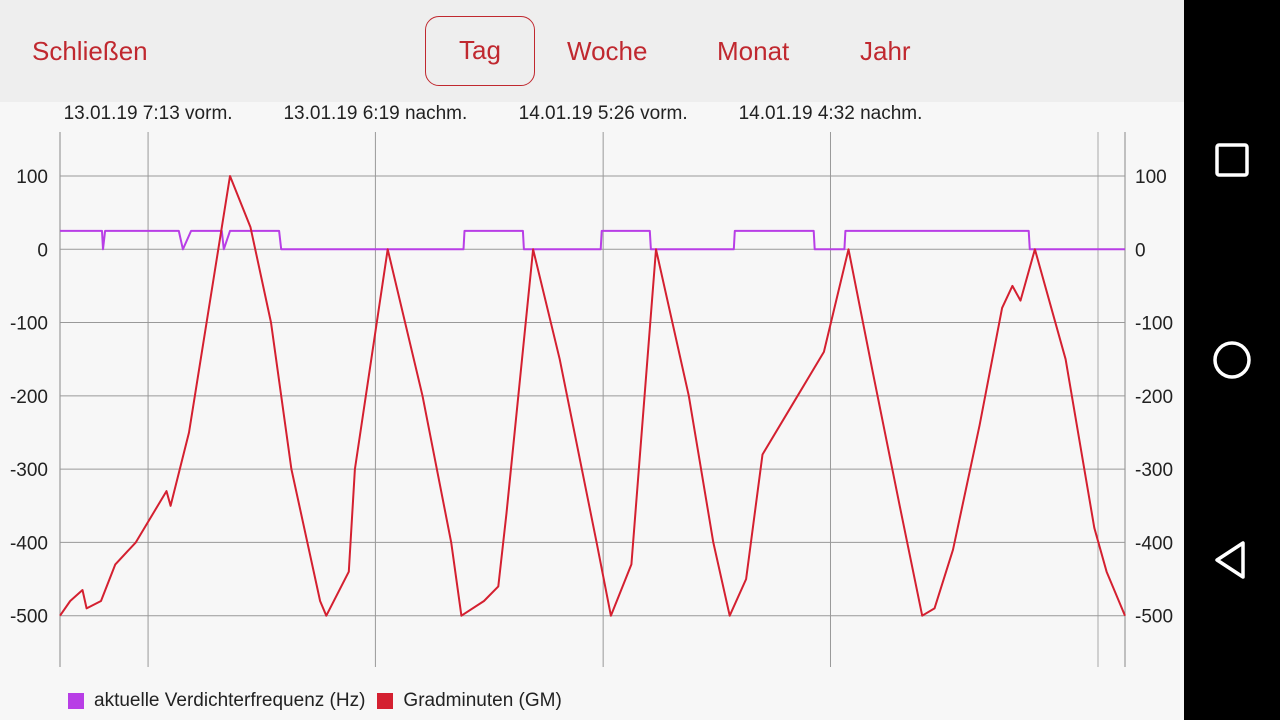 This screenshot has height=720, width=1280. I want to click on legend-item-degree-minutes: Gradminuten (GM), so click(469, 701).